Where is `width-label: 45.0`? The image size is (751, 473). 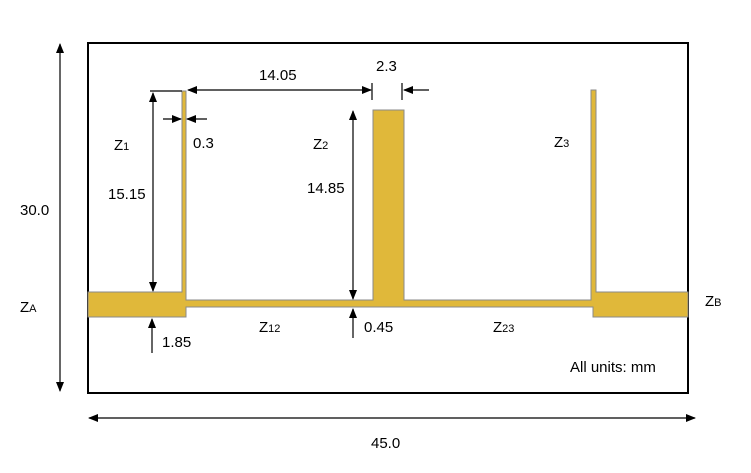 width-label: 45.0 is located at coordinates (385, 443).